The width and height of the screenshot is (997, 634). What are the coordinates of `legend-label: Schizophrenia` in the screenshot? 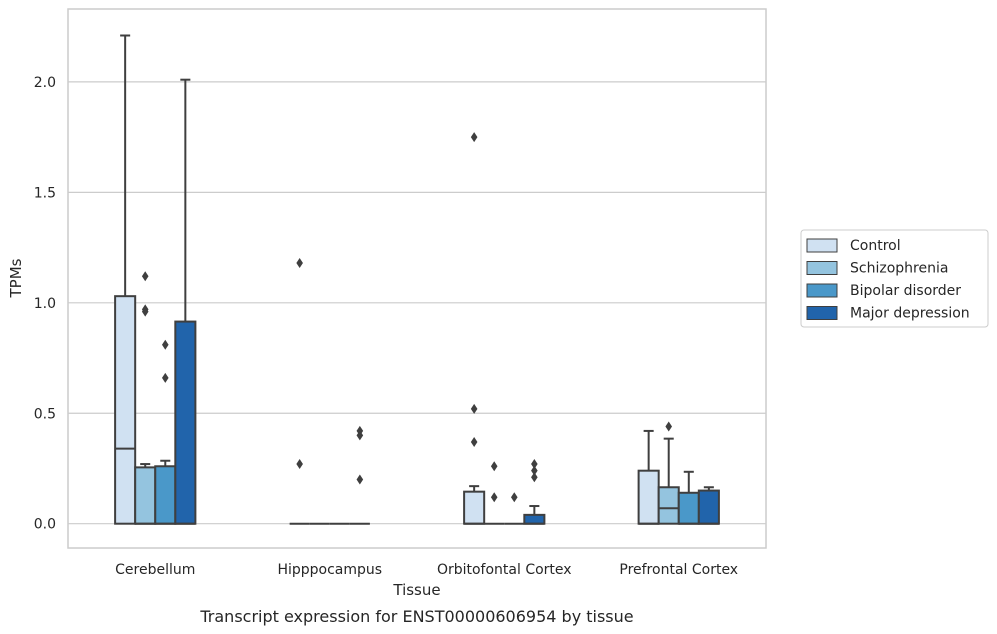 It's located at (899, 269).